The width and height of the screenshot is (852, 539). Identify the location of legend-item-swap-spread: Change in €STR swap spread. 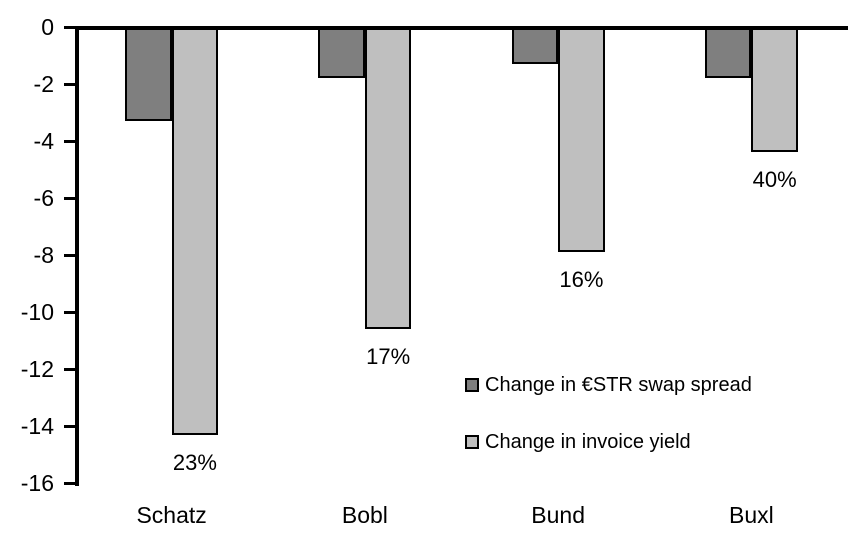
(608, 385).